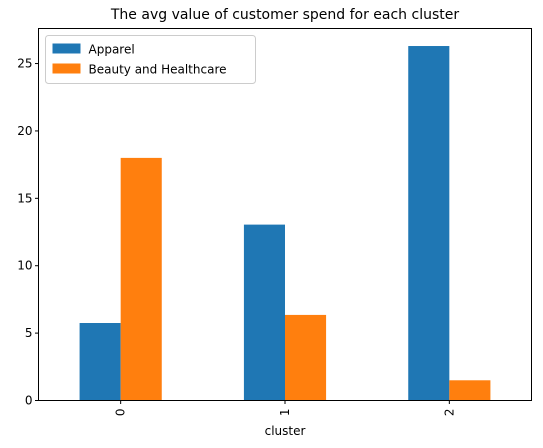 The height and width of the screenshot is (448, 543). What do you see at coordinates (285, 413) in the screenshot?
I see `x-tick-label: 1` at bounding box center [285, 413].